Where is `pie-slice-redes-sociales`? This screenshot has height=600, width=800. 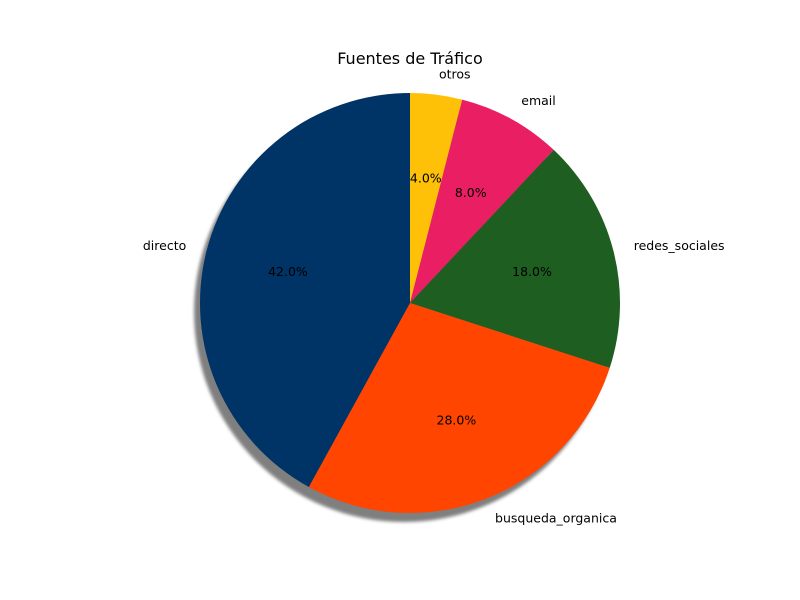
pie-slice-redes-sociales is located at coordinates (515, 258).